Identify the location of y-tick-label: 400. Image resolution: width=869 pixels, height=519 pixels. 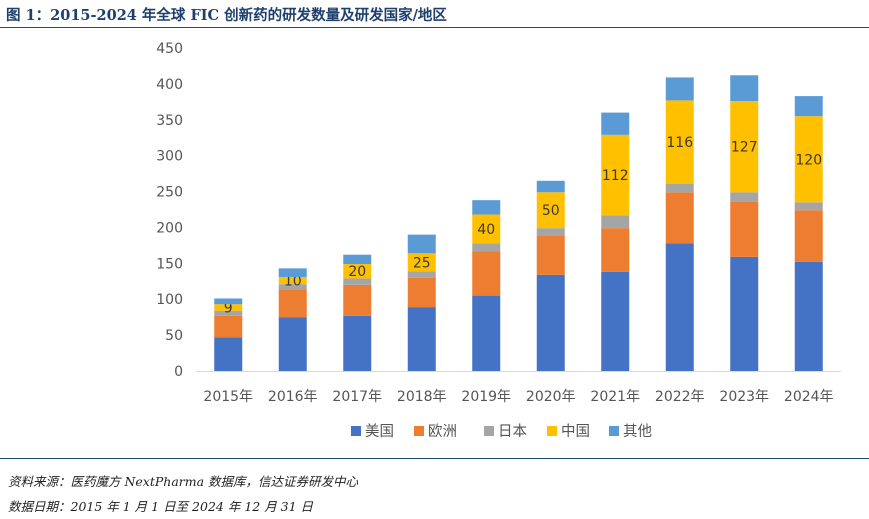
(169, 85).